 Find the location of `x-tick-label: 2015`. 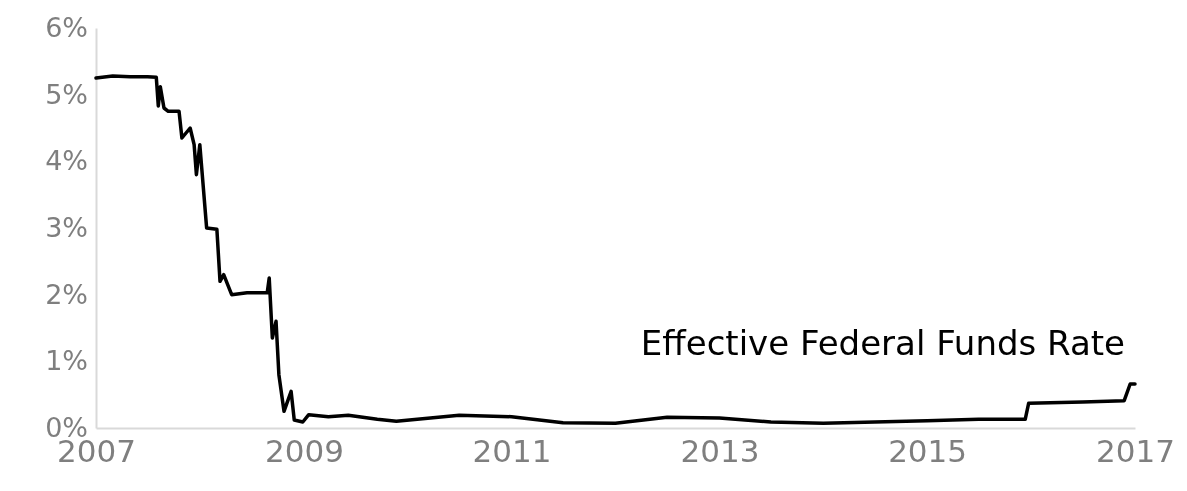

x-tick-label: 2015 is located at coordinates (928, 451).